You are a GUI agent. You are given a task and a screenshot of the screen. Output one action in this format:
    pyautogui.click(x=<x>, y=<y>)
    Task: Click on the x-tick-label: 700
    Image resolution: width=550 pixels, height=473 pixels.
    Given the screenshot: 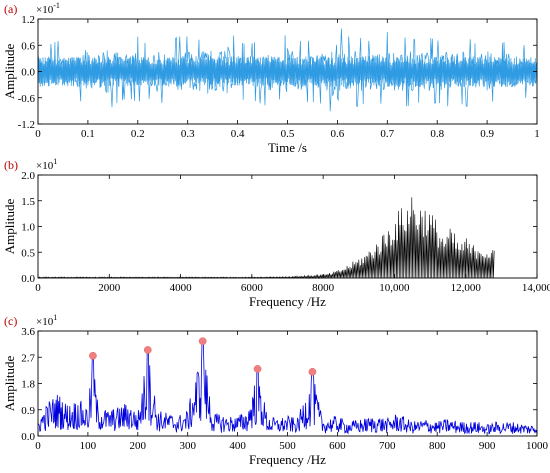 What is the action you would take?
    pyautogui.click(x=387, y=446)
    